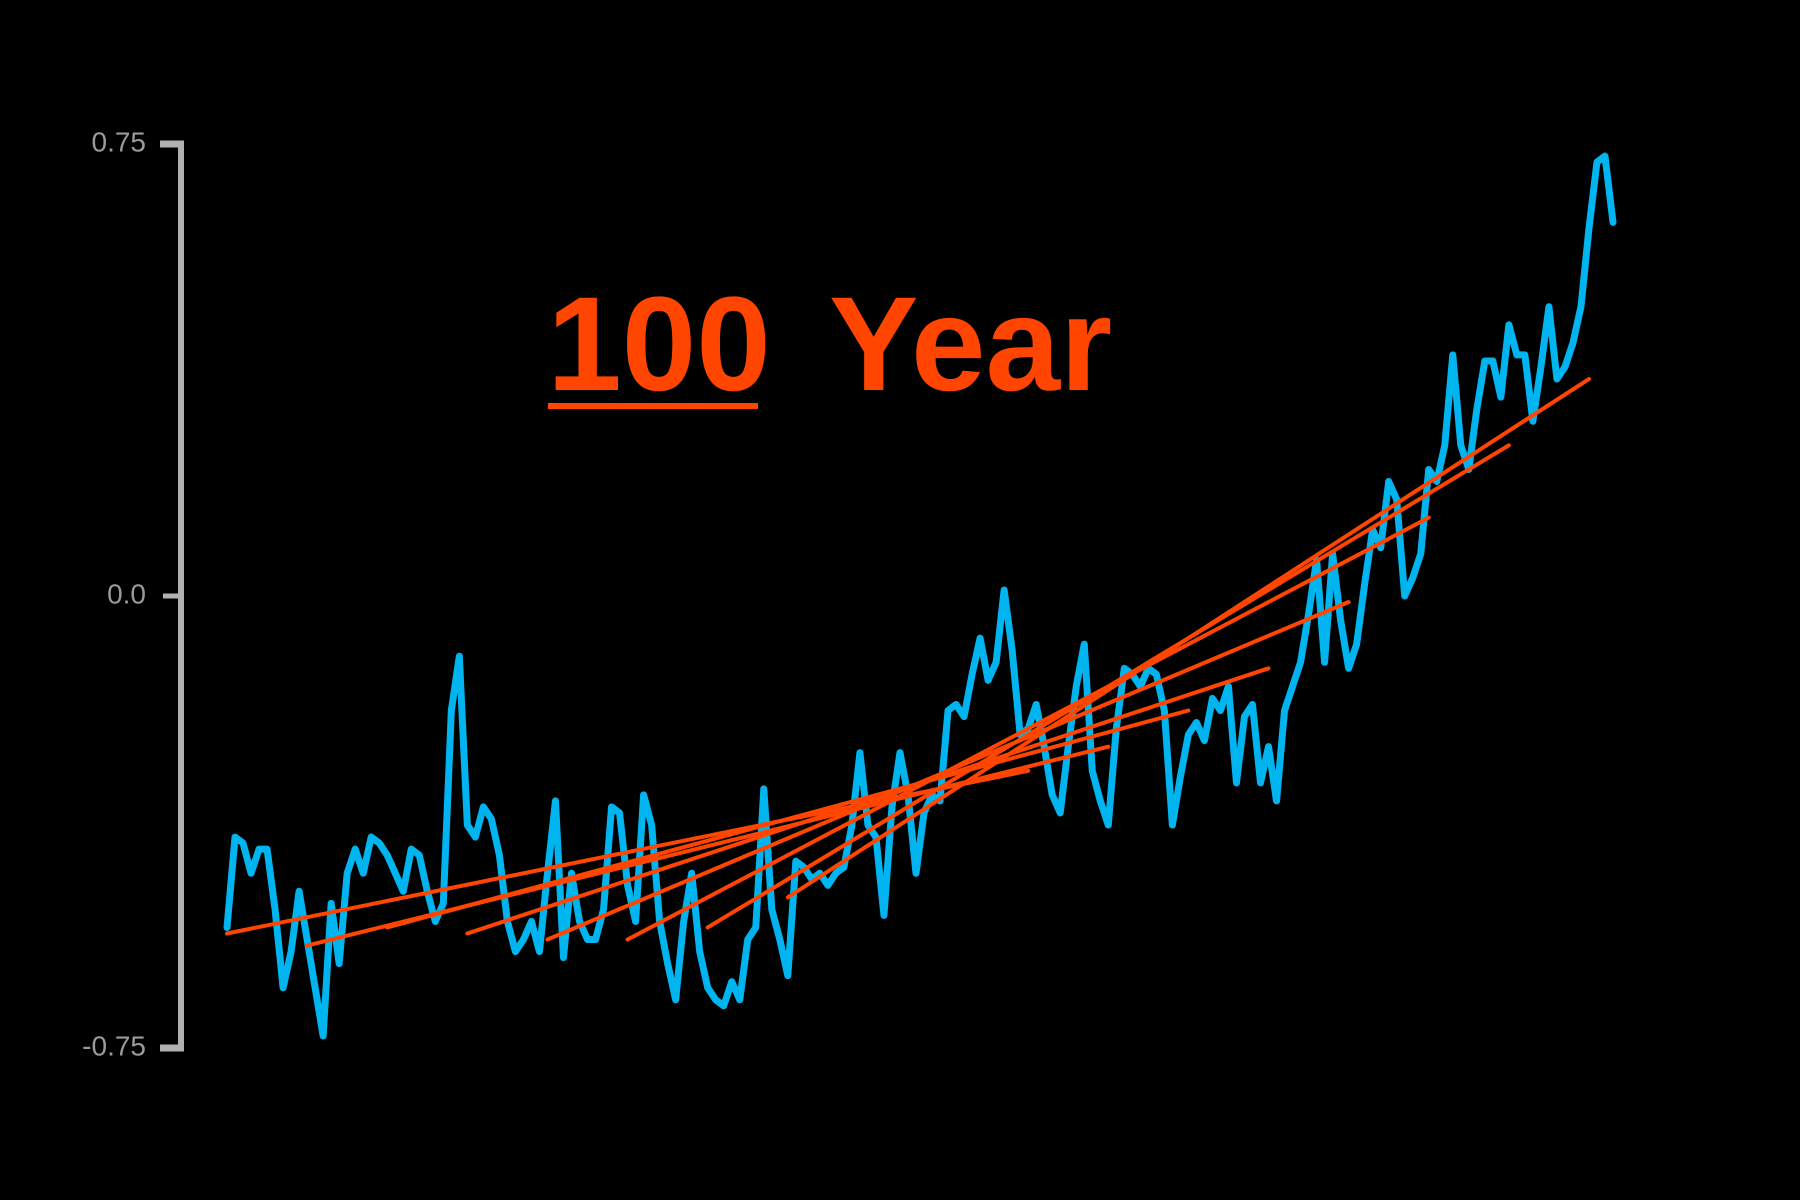  What do you see at coordinates (970, 344) in the screenshot?
I see `chart-title: Year` at bounding box center [970, 344].